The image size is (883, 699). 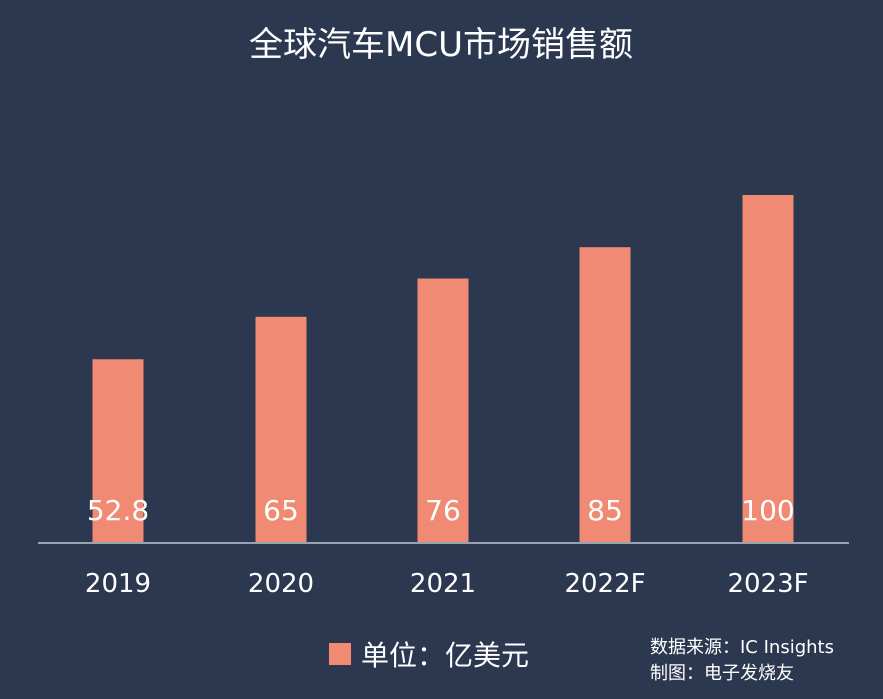 I want to click on chart-title: 全球汽车MCU市场销售额, so click(x=441, y=45).